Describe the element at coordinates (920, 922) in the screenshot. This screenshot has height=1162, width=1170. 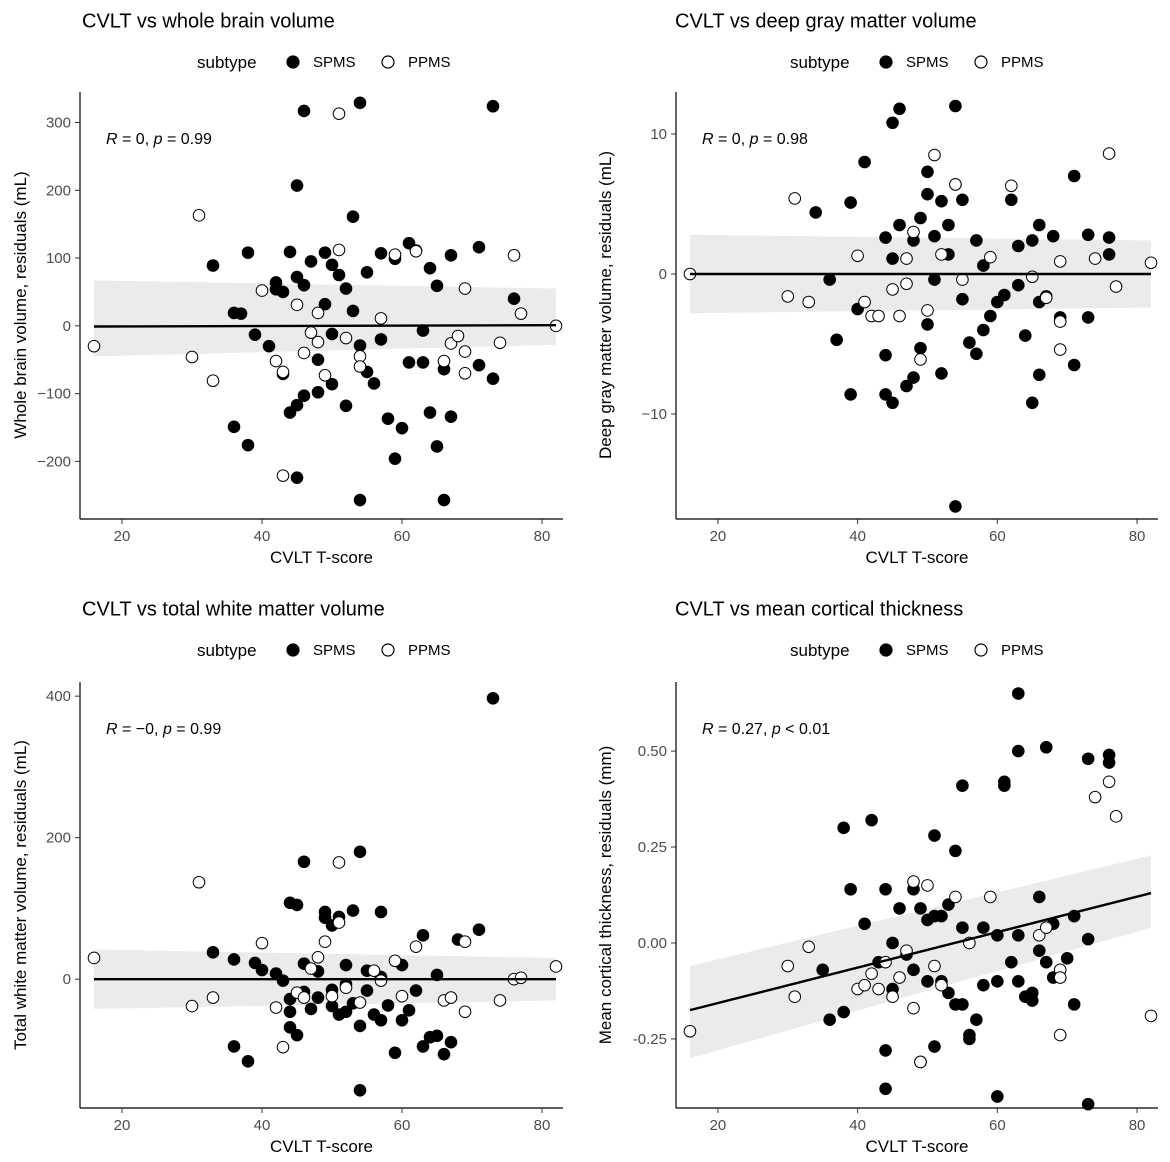
I see `series-ppms` at that location.